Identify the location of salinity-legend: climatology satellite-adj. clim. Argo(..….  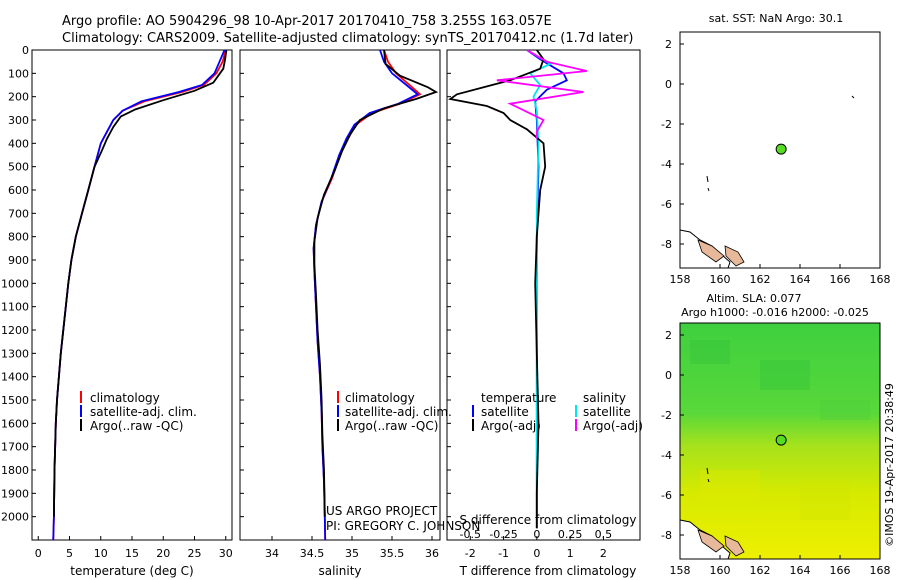
(394, 412).